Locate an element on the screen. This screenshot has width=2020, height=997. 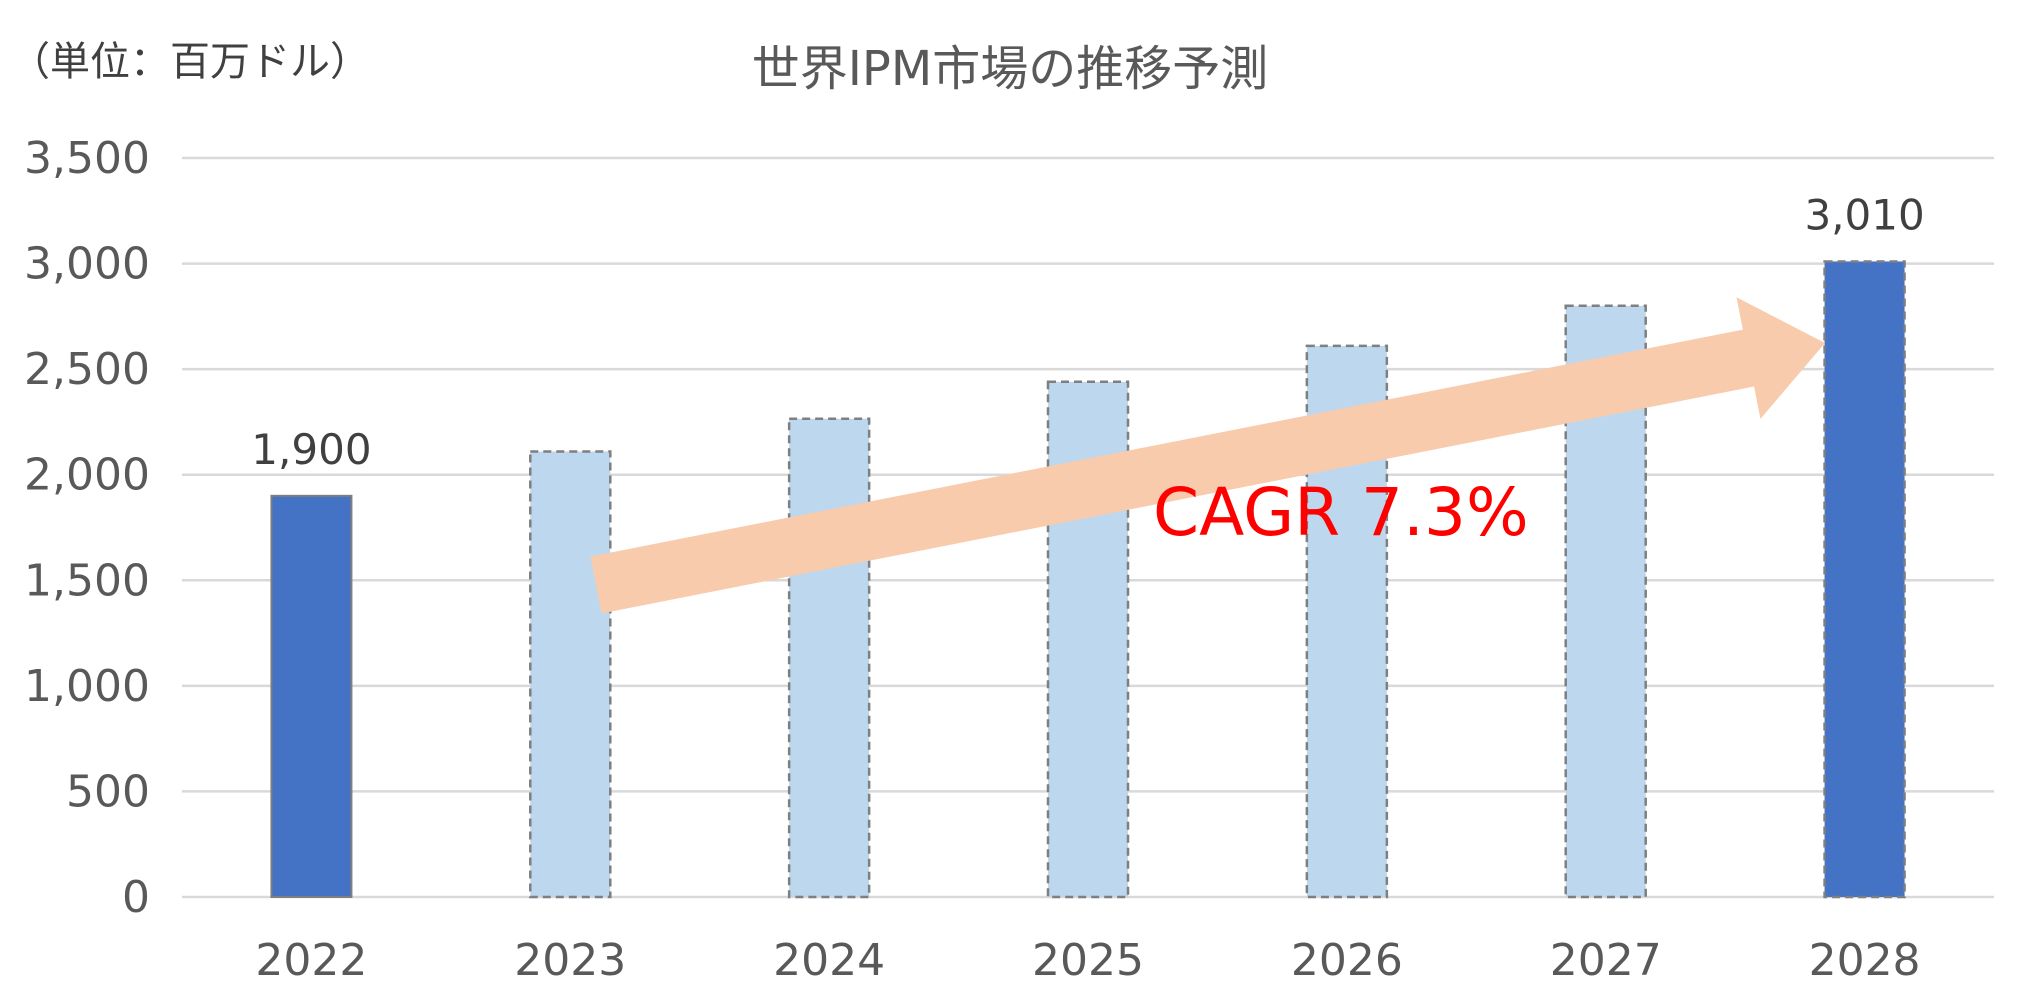
y-tick-label: 1,500 is located at coordinates (87, 580).